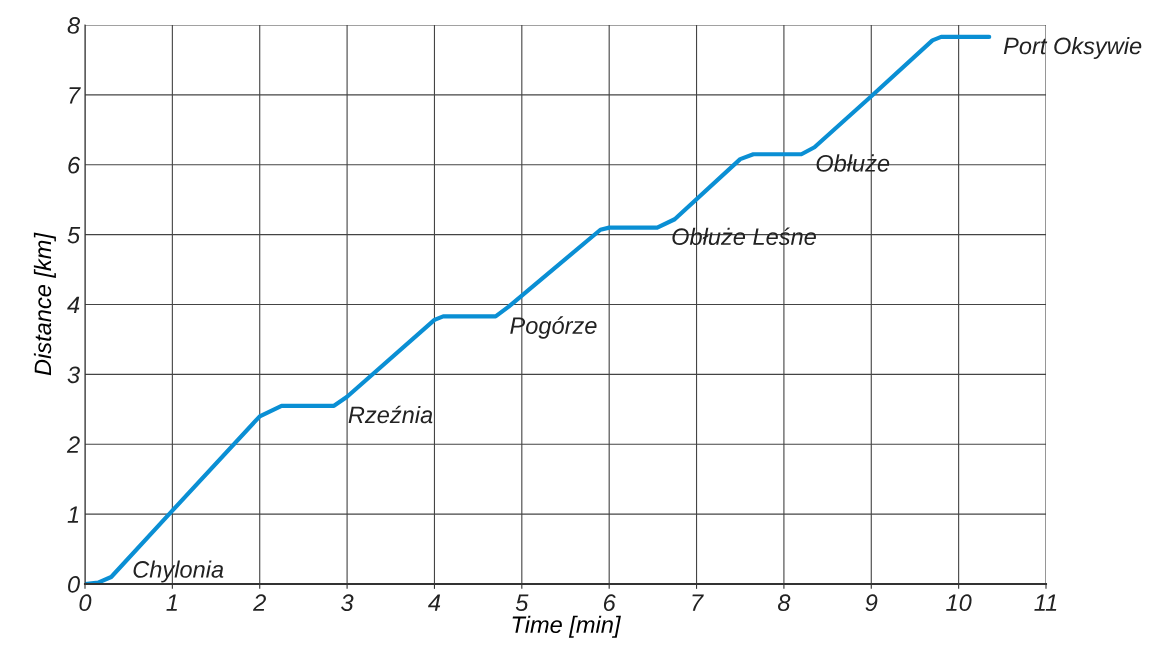 The image size is (1156, 659). What do you see at coordinates (73, 25) in the screenshot?
I see `y-tick-label: 8` at bounding box center [73, 25].